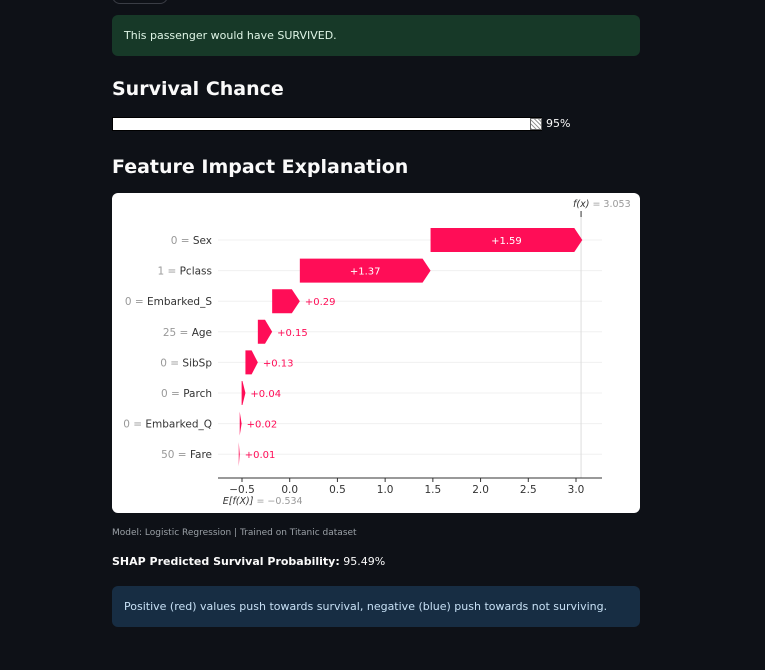 The height and width of the screenshot is (670, 765). I want to click on x-tick-label: 0.0, so click(289, 490).